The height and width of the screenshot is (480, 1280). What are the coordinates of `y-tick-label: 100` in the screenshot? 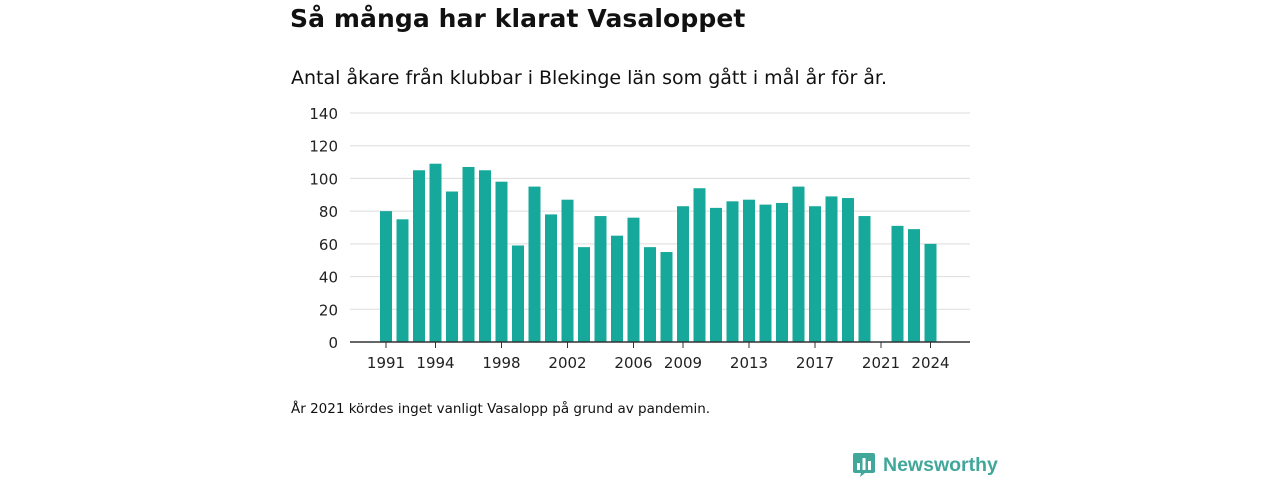 It's located at (323, 179).